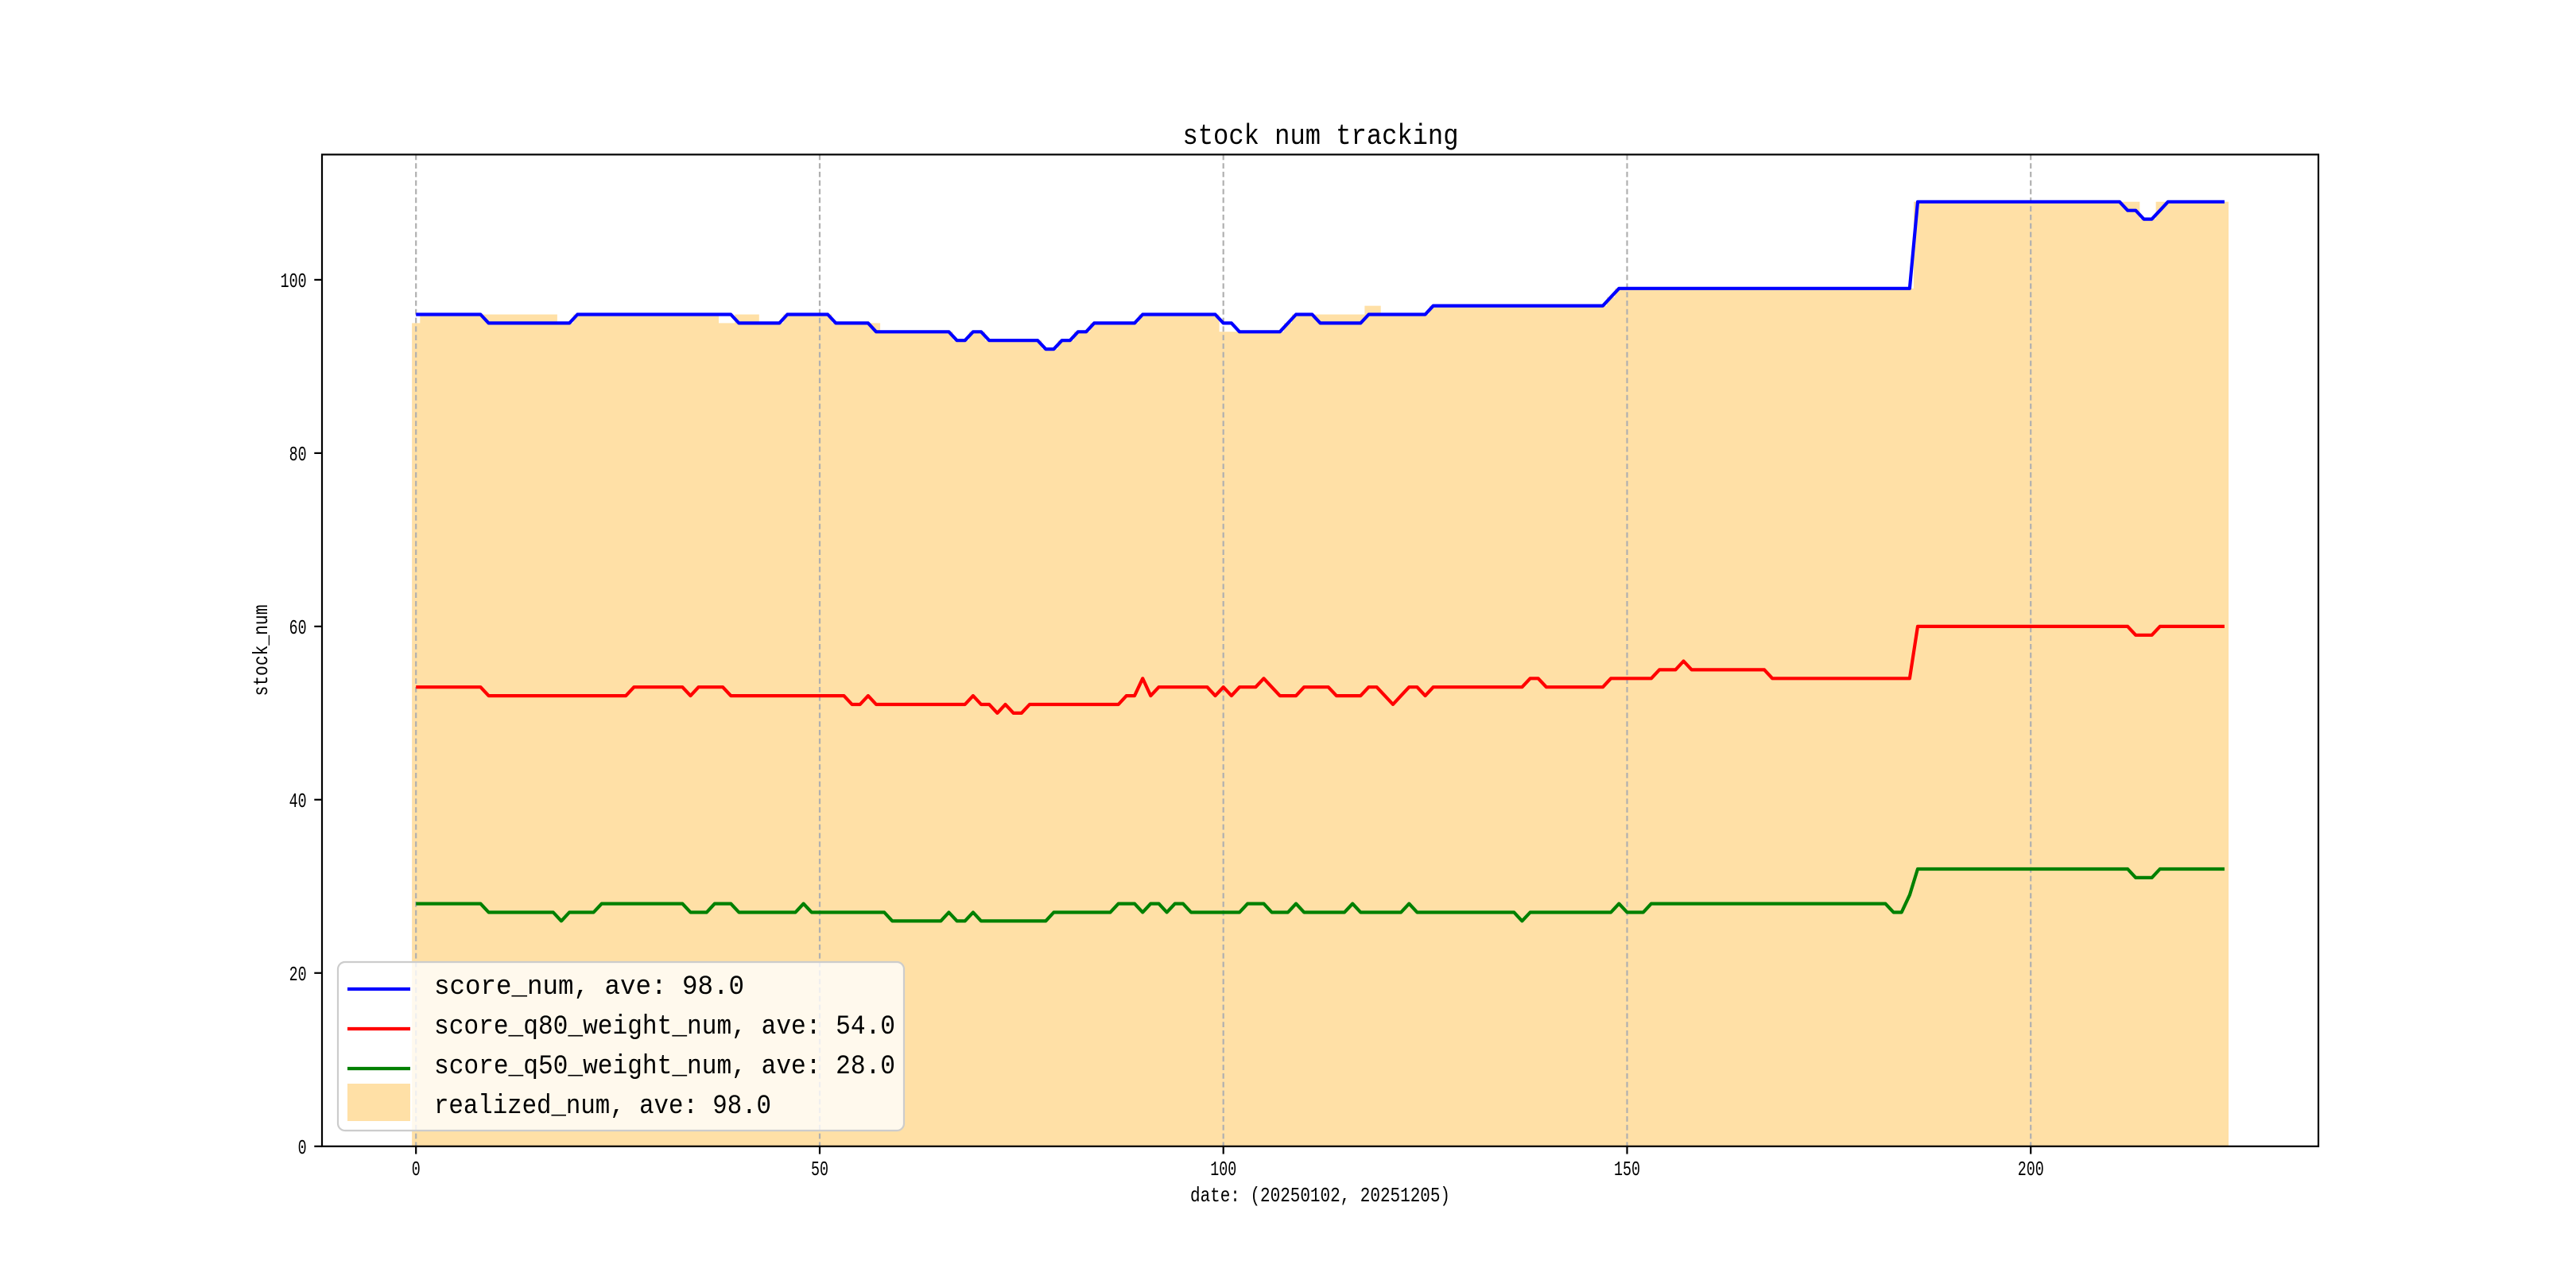 This screenshot has height=1288, width=2576. Describe the element at coordinates (298, 455) in the screenshot. I see `svg-text: 80` at that location.